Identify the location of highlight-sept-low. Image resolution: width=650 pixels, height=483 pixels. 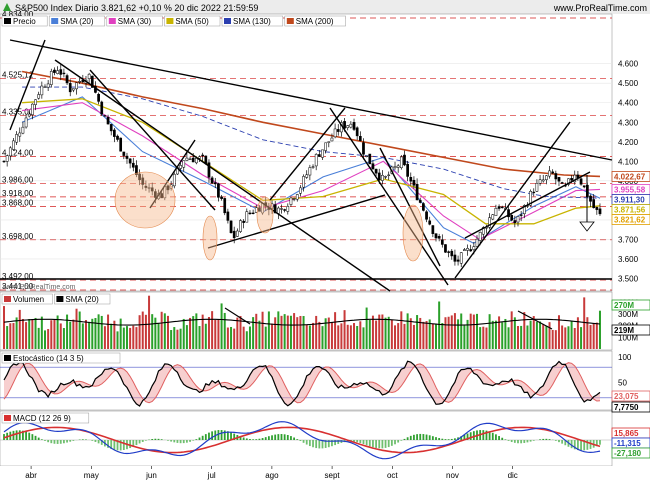
(413, 233).